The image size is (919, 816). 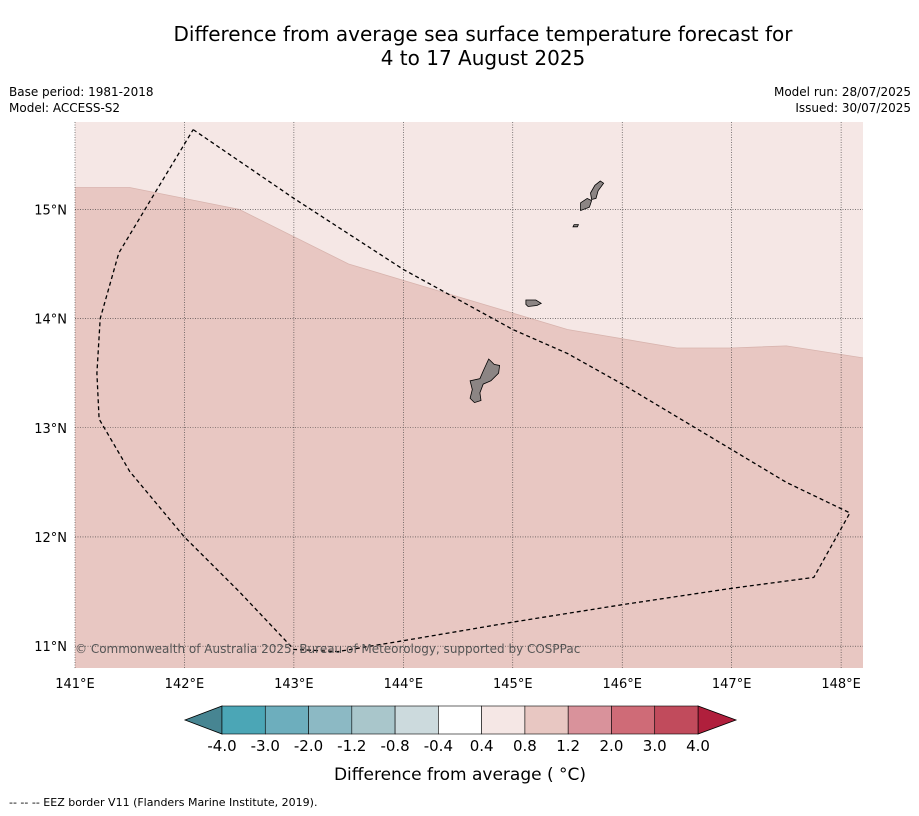 I want to click on colorbar-tick-label: 0.4, so click(x=482, y=746).